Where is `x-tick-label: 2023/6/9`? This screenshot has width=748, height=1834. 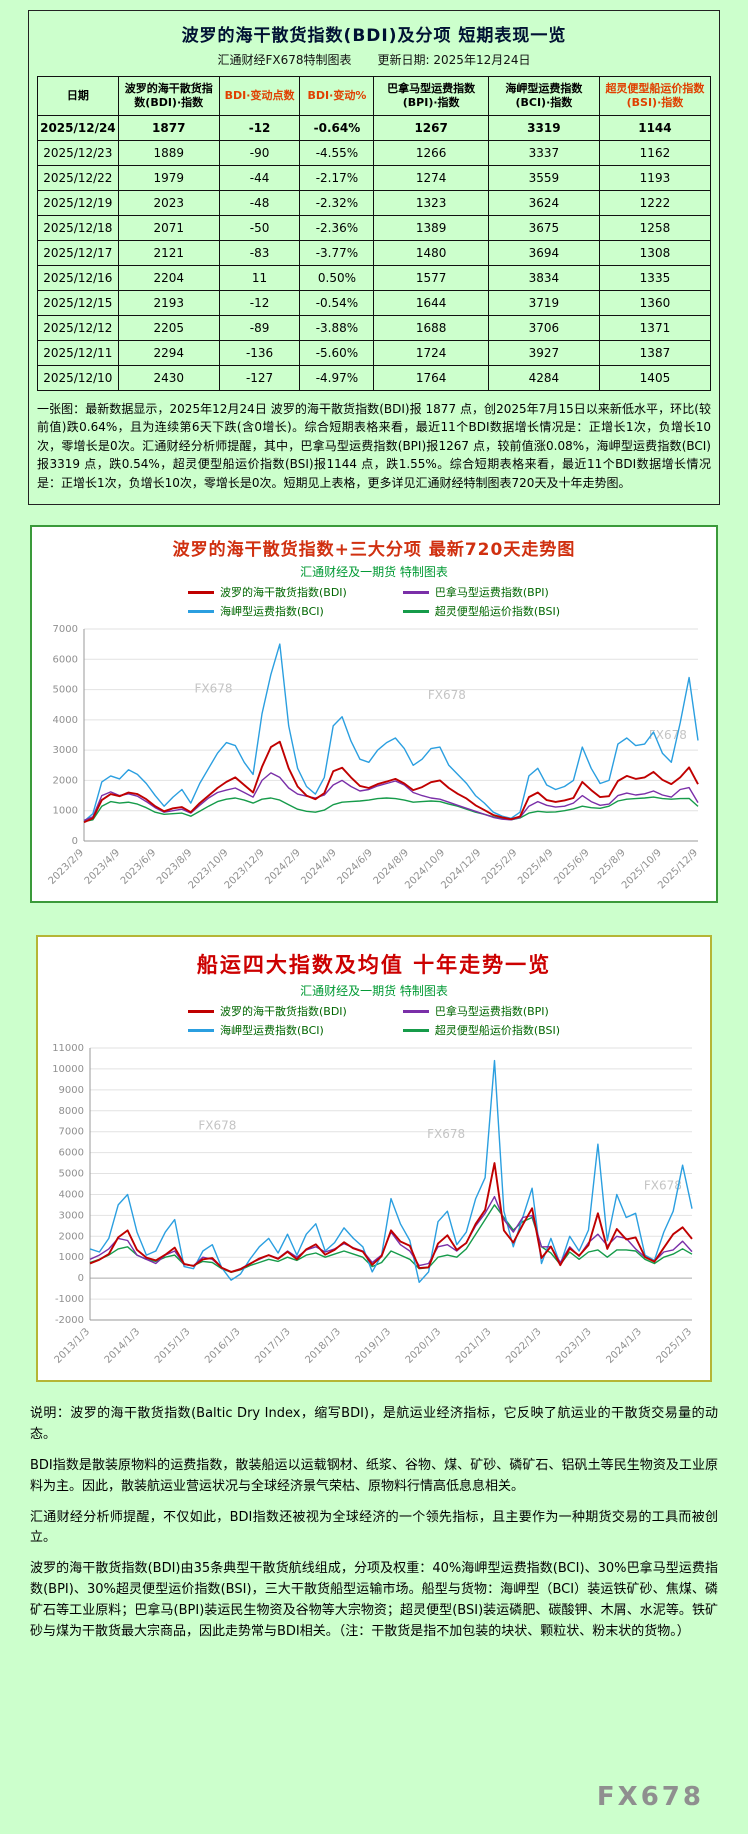 x-tick-label: 2023/6/9 is located at coordinates (139, 868).